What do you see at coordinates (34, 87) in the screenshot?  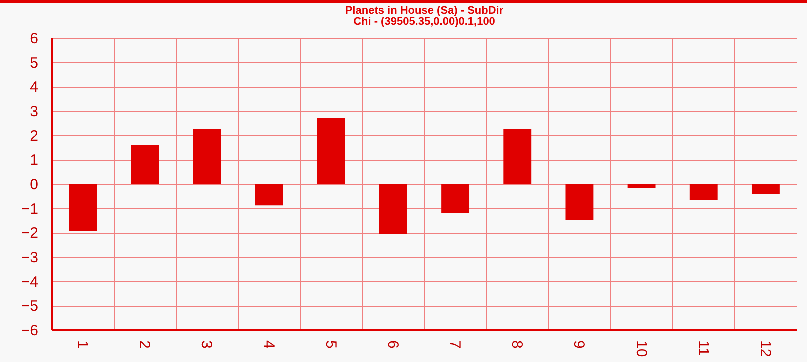 I see `y-tick-label: 4` at bounding box center [34, 87].